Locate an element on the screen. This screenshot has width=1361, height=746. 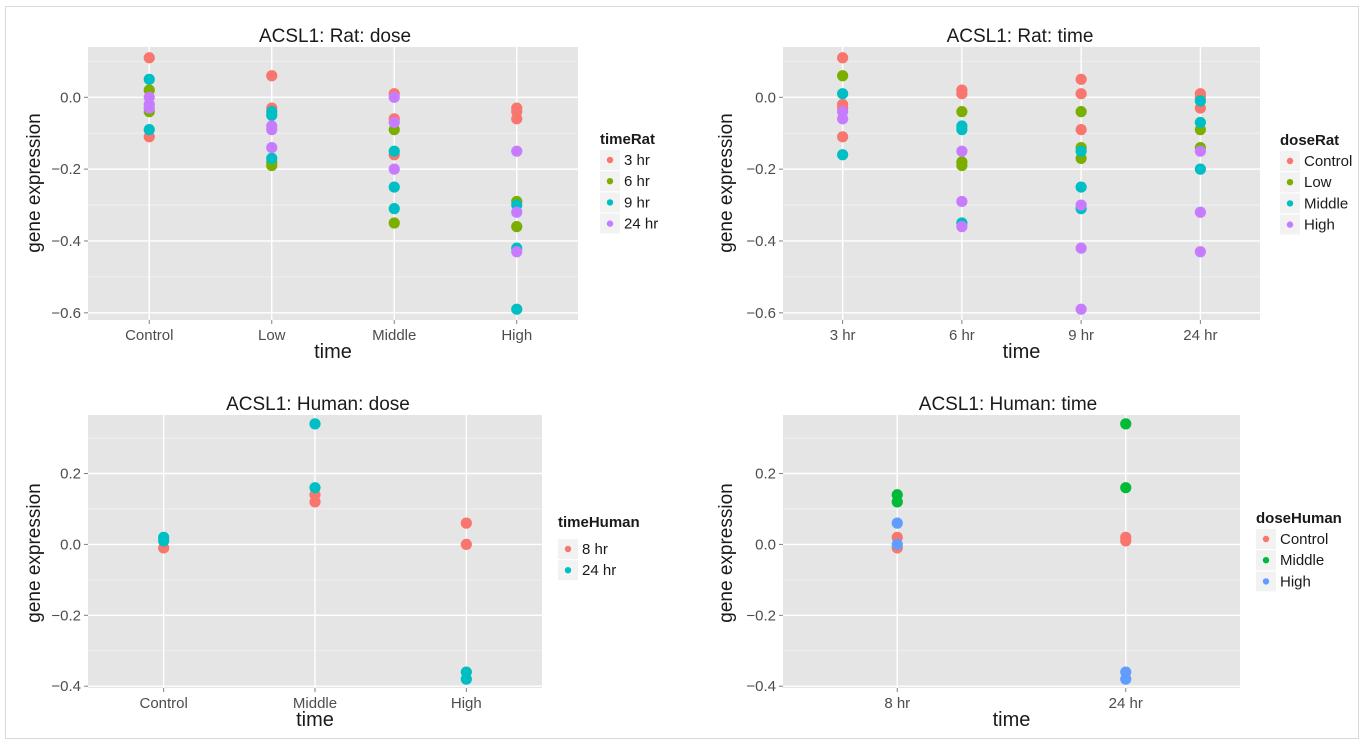
x-tick-label: 3 hr is located at coordinates (843, 335).